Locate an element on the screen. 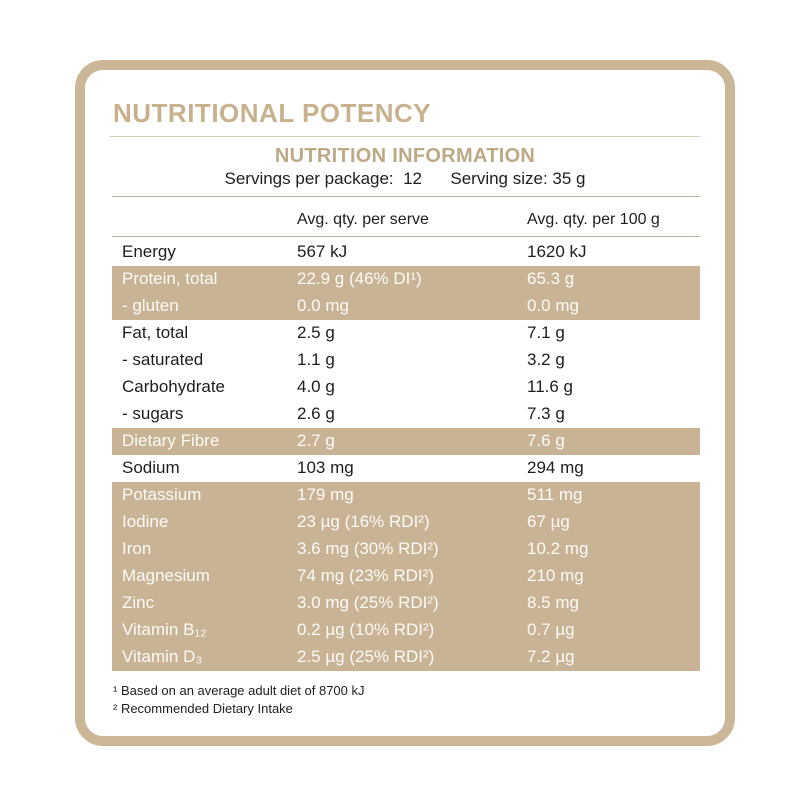  nutrient-name: Sodium is located at coordinates (151, 467).